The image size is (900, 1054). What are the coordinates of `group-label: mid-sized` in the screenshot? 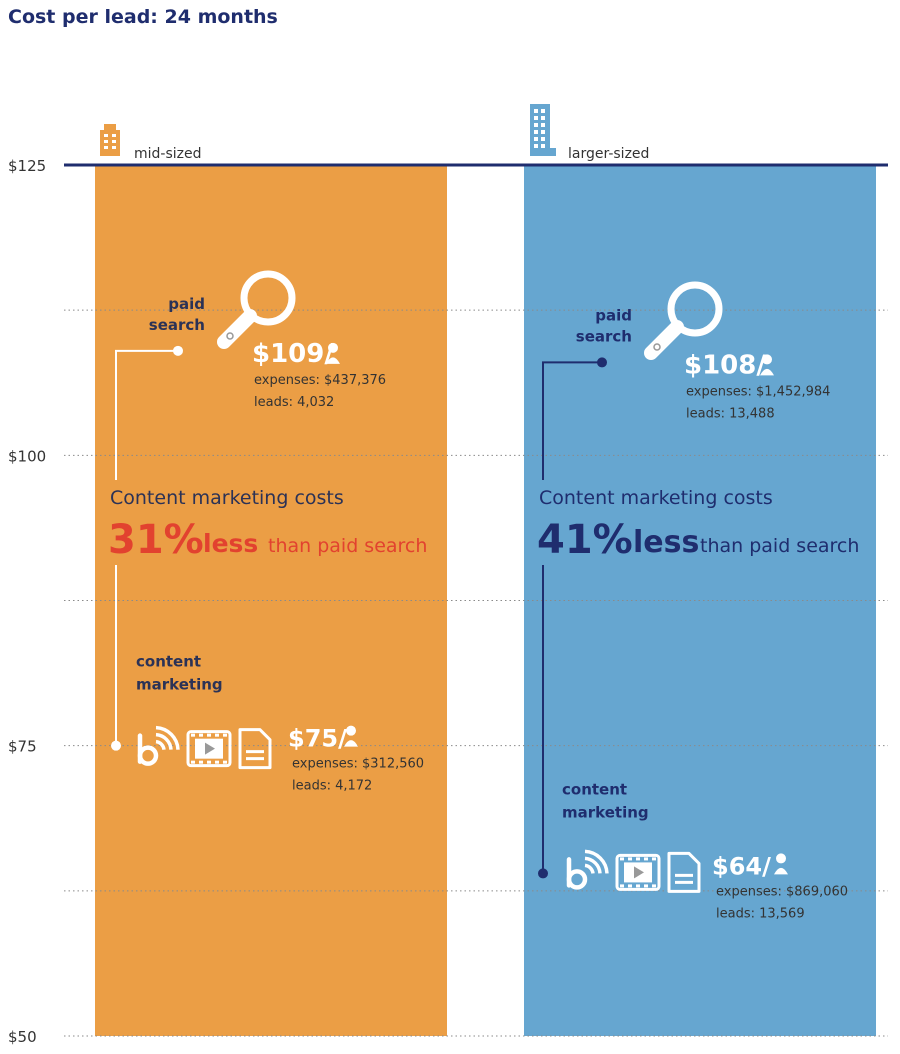 It's located at (168, 154).